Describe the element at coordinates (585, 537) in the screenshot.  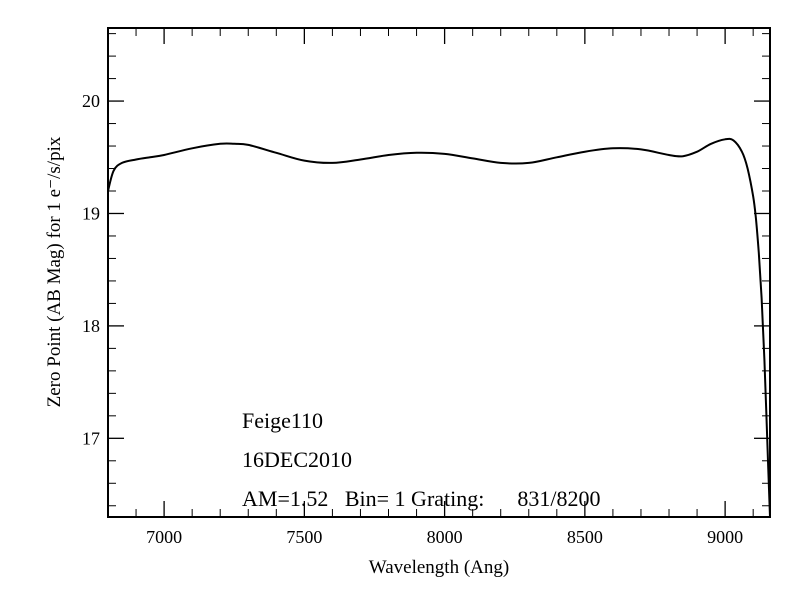
I see `x-tick-label: 8500` at that location.